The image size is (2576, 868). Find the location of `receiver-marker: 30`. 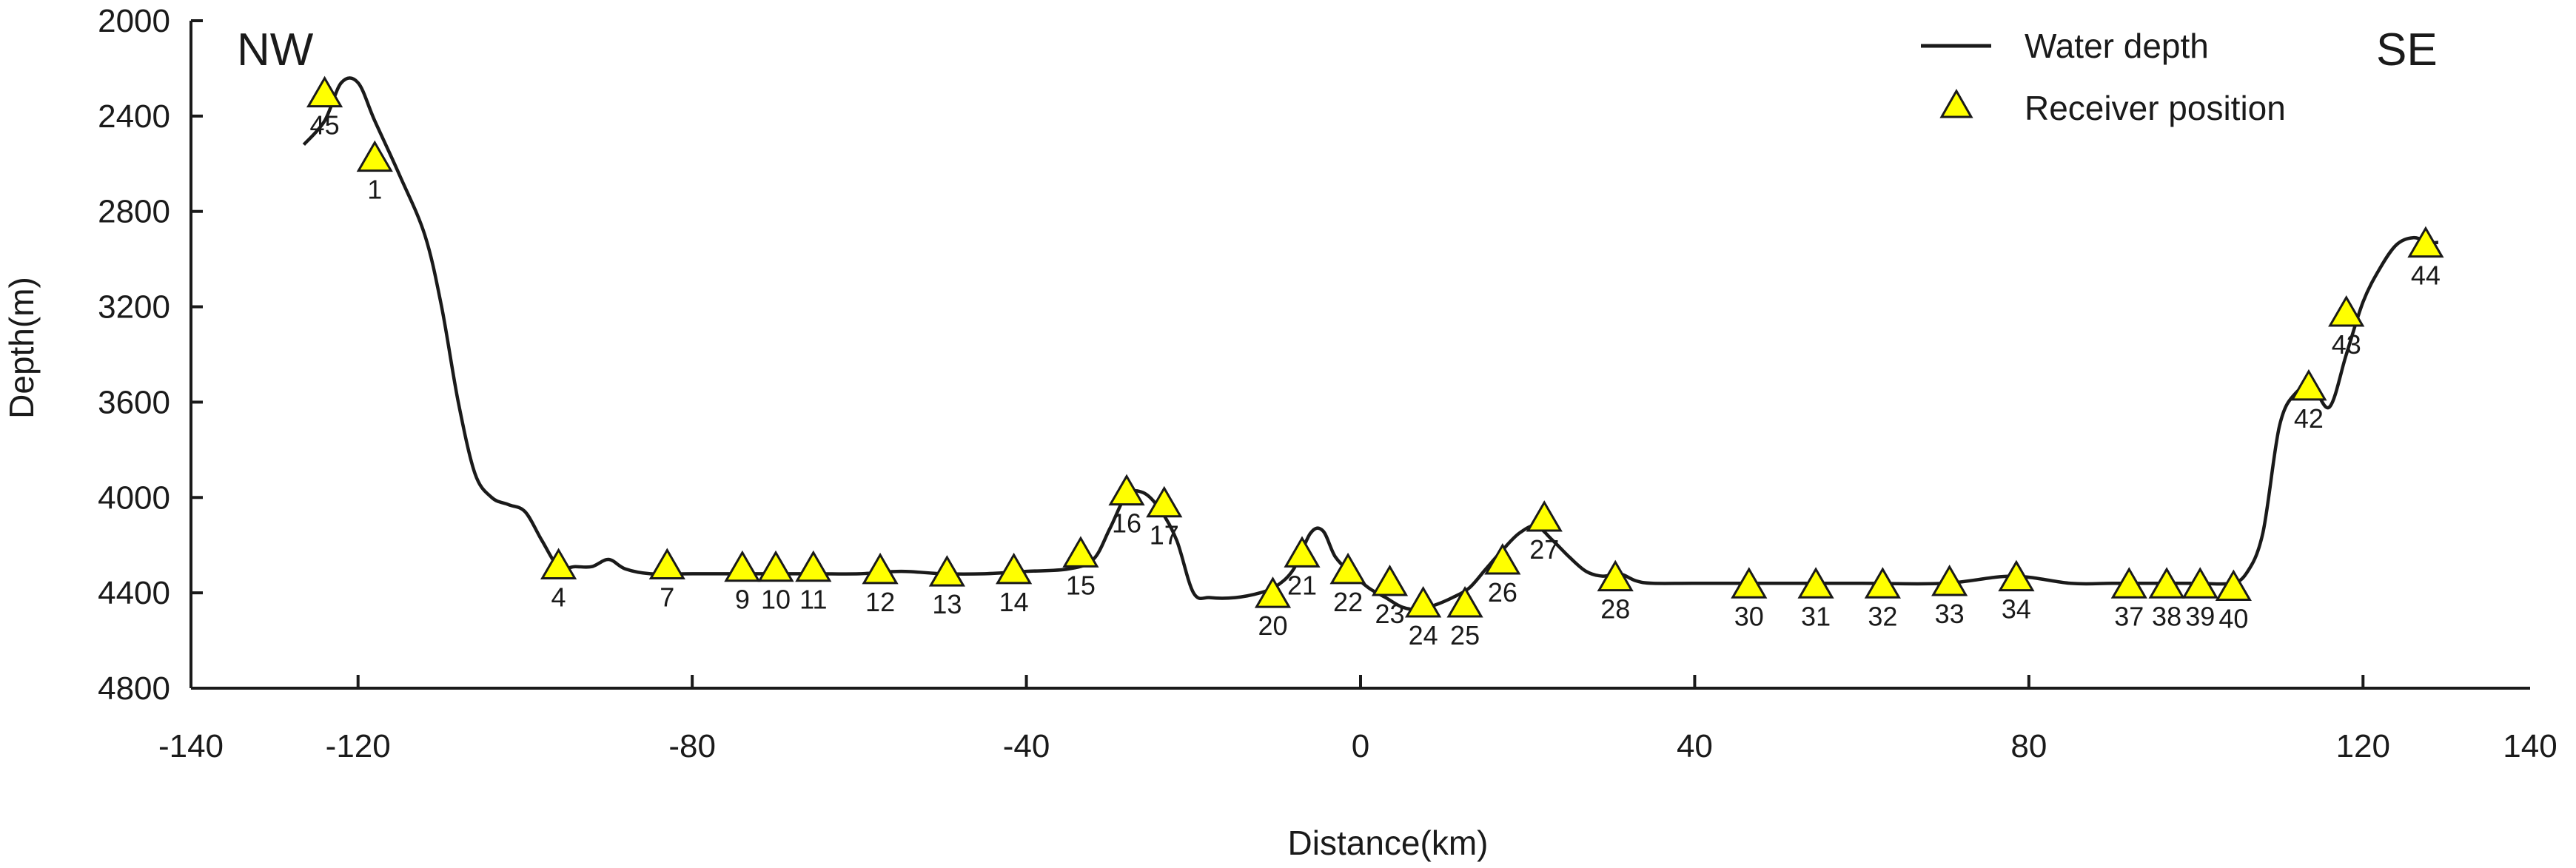

receiver-marker: 30 is located at coordinates (1749, 599).